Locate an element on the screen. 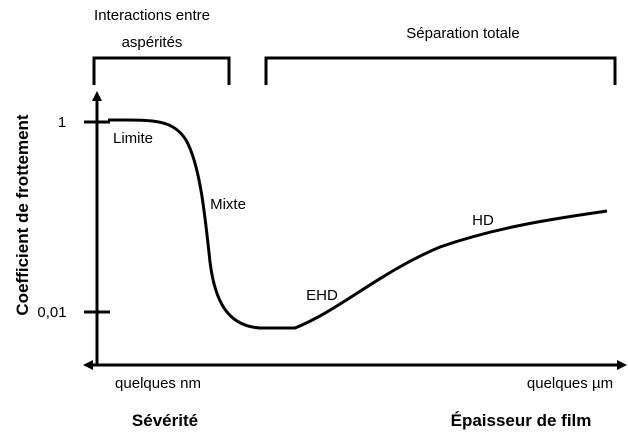 The width and height of the screenshot is (628, 440). left-bracket is located at coordinates (161, 70).